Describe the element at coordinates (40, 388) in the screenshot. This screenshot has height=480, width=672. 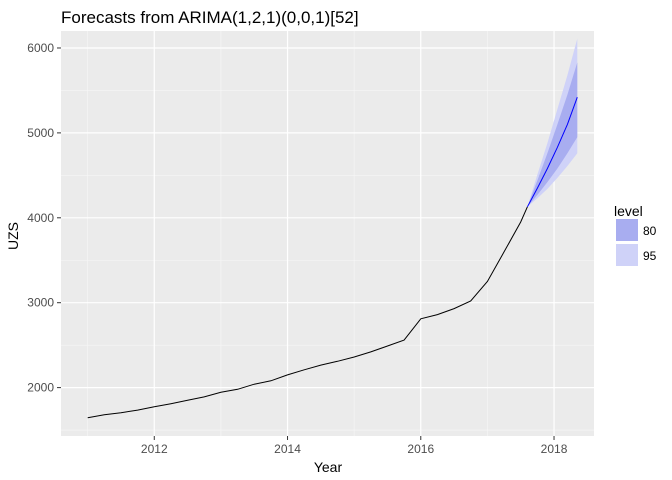
I see `y-tick-label: 2000` at that location.